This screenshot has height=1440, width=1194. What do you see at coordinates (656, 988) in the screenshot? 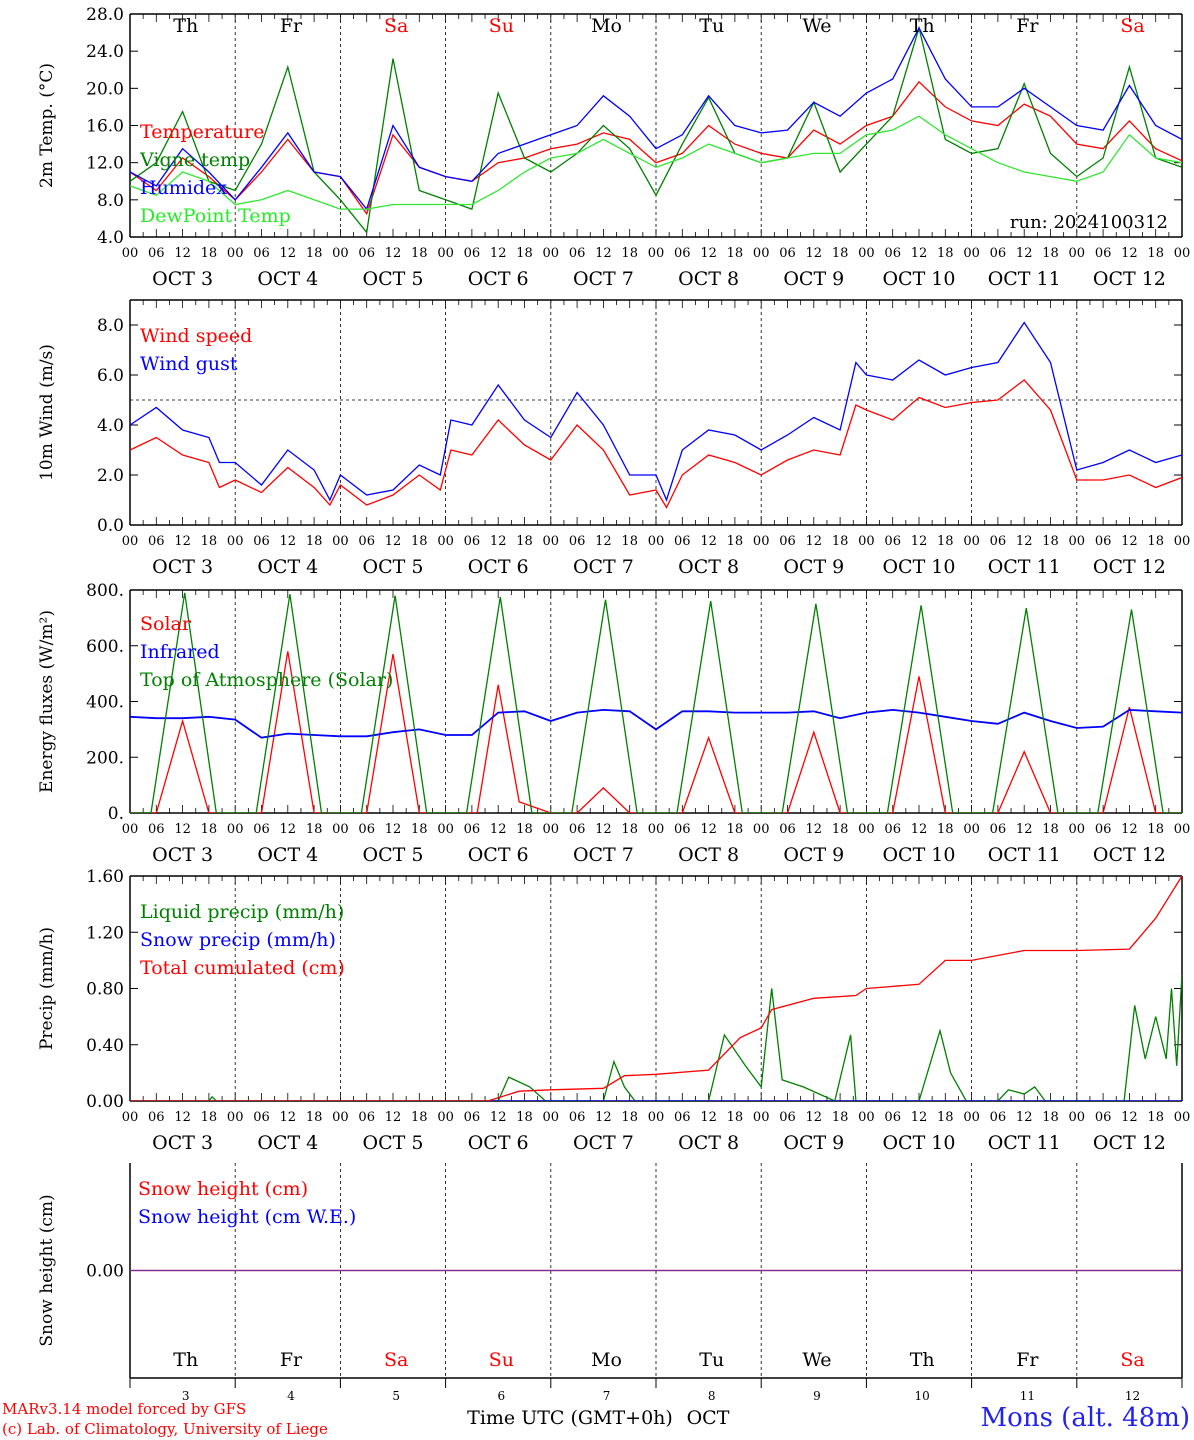
I see `series-line-total-cumulated-cm-` at bounding box center [656, 988].